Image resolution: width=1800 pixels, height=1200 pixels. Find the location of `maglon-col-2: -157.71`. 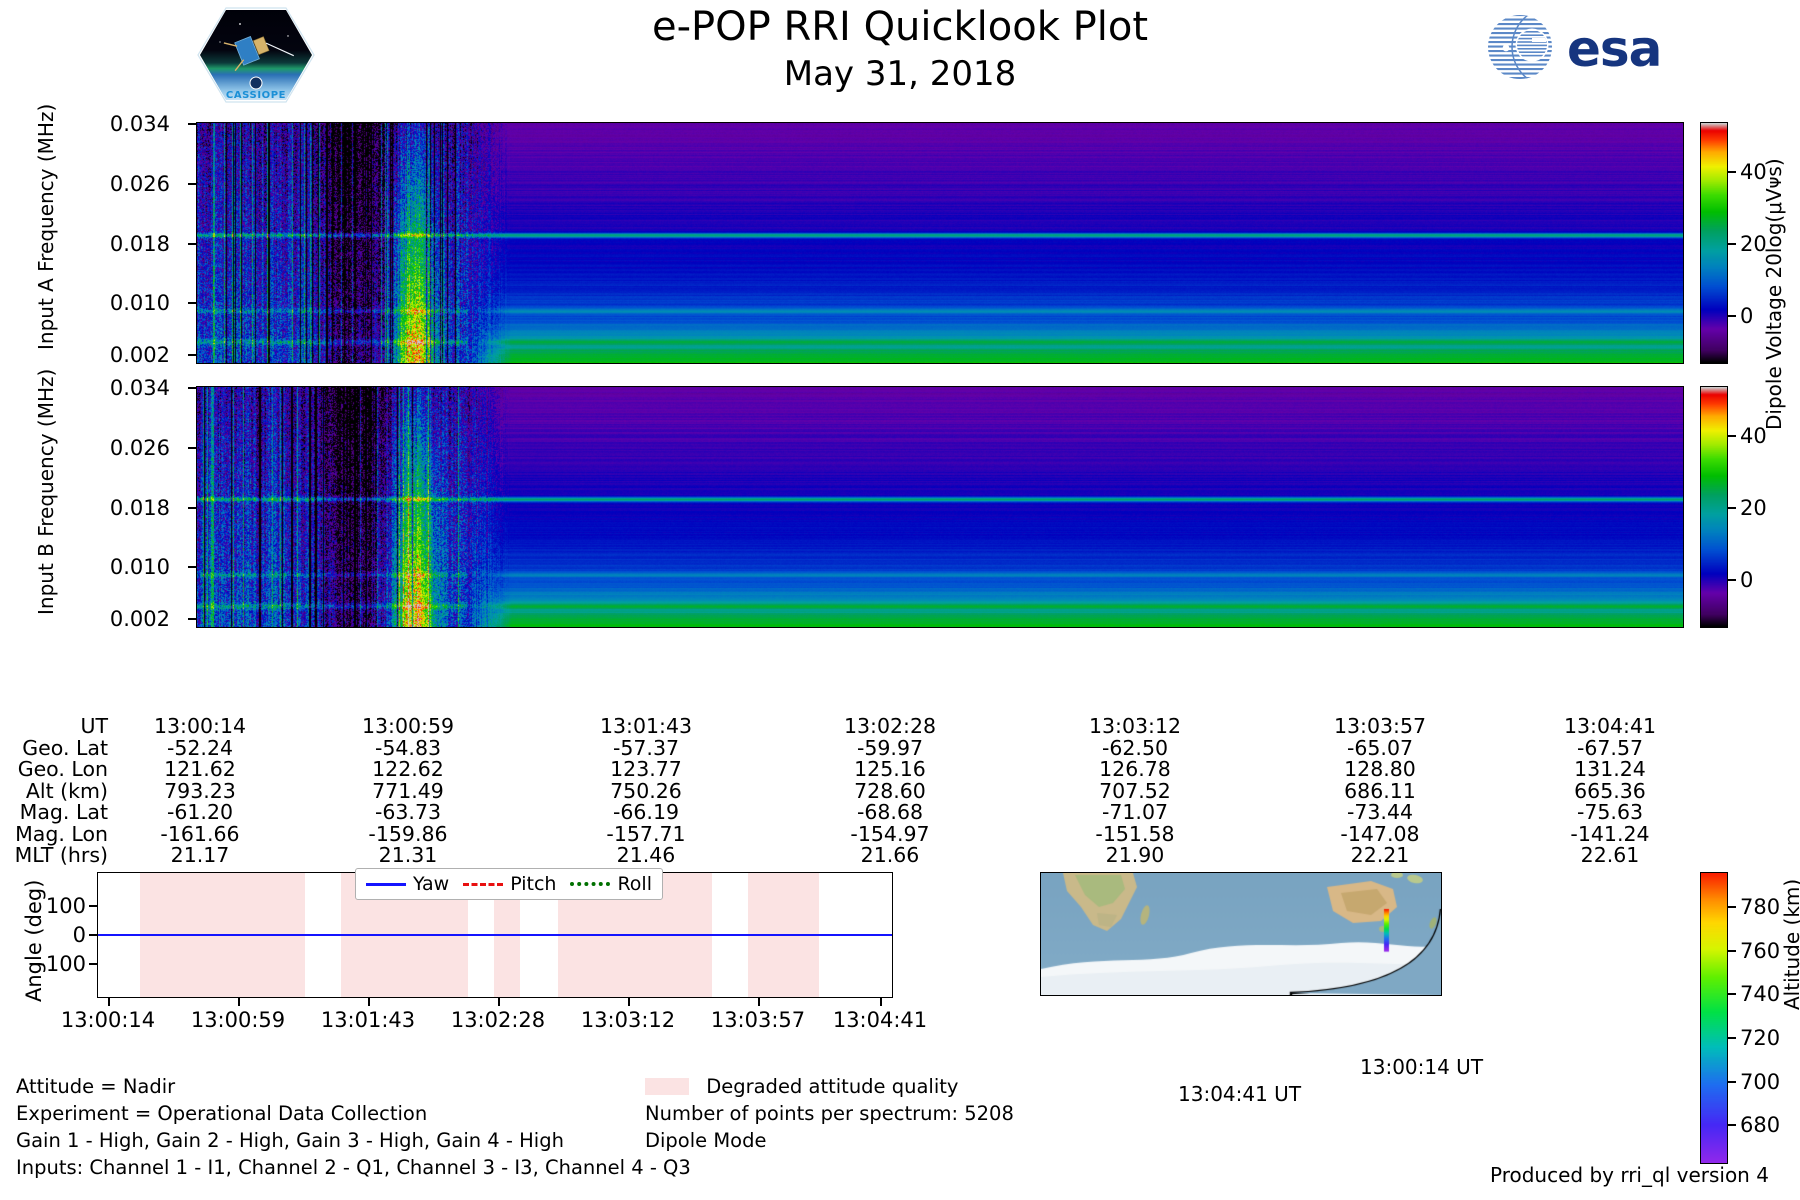

maglon-col-2: -157.71 is located at coordinates (646, 833).